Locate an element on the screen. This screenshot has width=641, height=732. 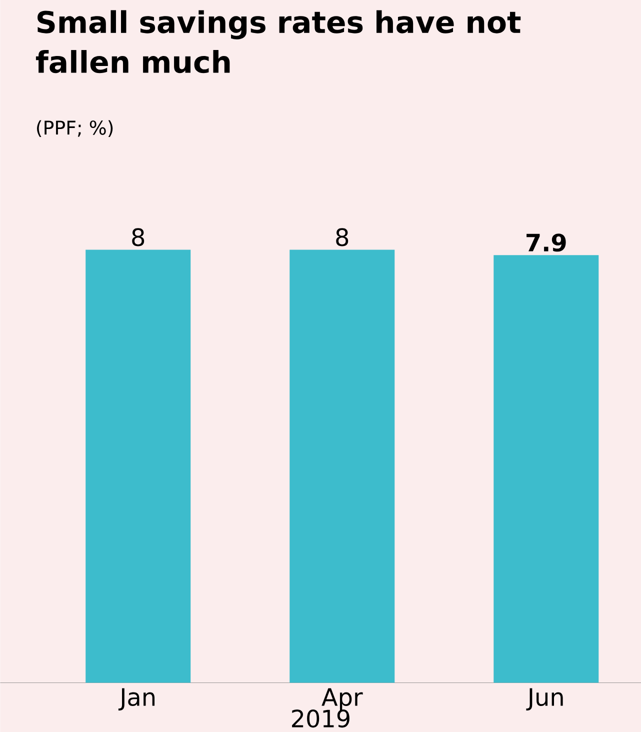
chart-title: Small savings rates have not fallen much is located at coordinates (278, 42).